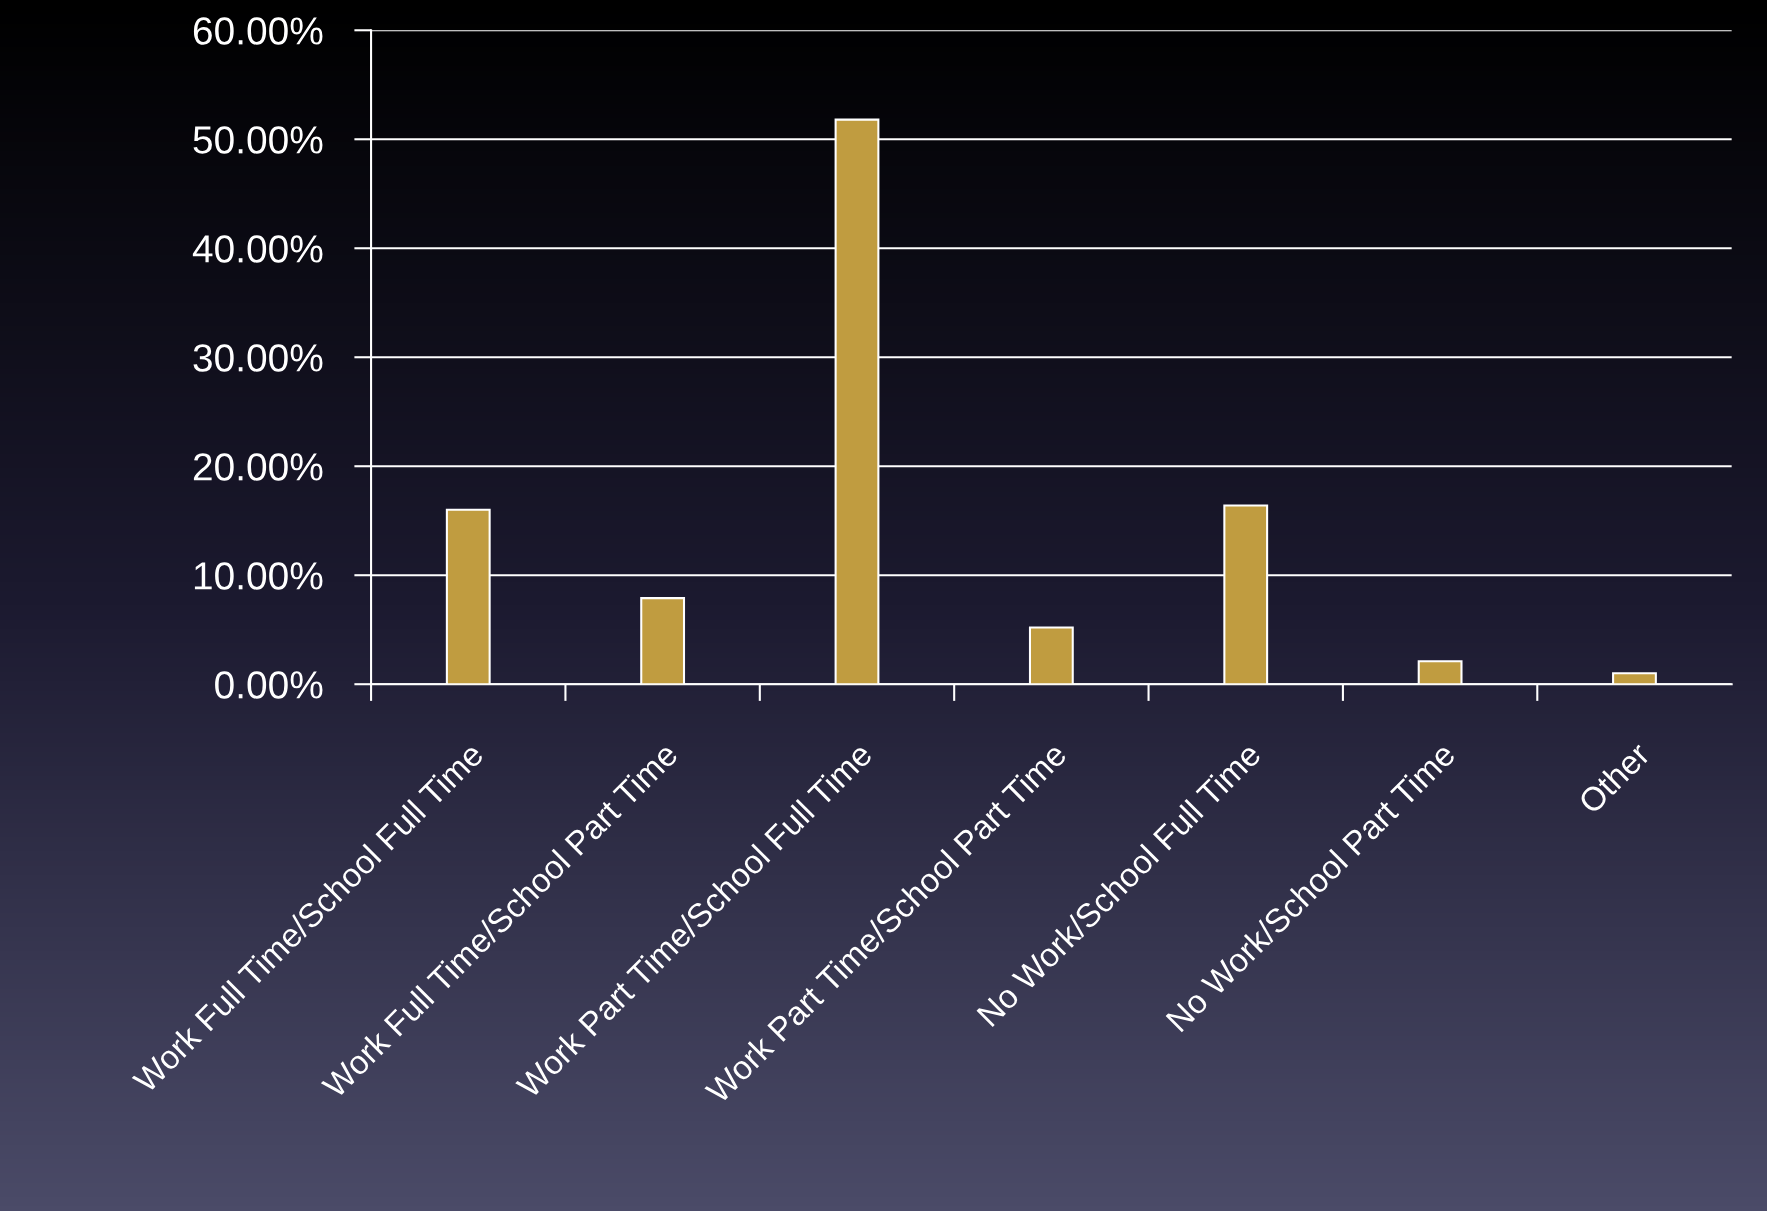 Image resolution: width=1767 pixels, height=1211 pixels. I want to click on y-tick-label: 0.00%, so click(269, 685).